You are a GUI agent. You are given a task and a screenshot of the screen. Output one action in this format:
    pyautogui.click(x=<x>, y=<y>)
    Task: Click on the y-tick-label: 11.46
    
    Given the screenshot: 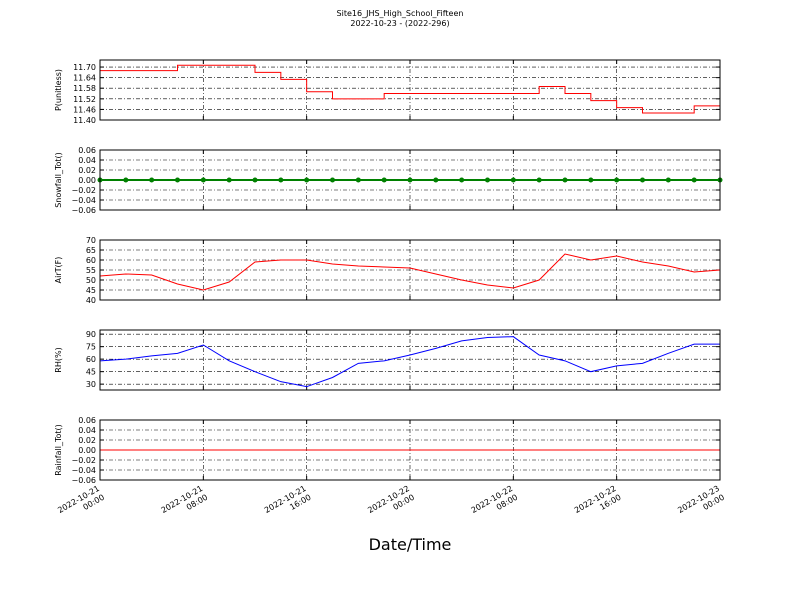 What is the action you would take?
    pyautogui.click(x=84, y=109)
    